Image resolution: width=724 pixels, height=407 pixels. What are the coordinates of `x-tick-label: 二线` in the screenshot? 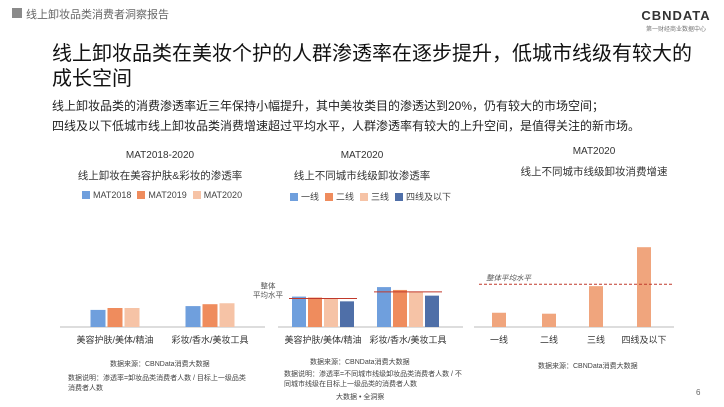 It's located at (549, 339).